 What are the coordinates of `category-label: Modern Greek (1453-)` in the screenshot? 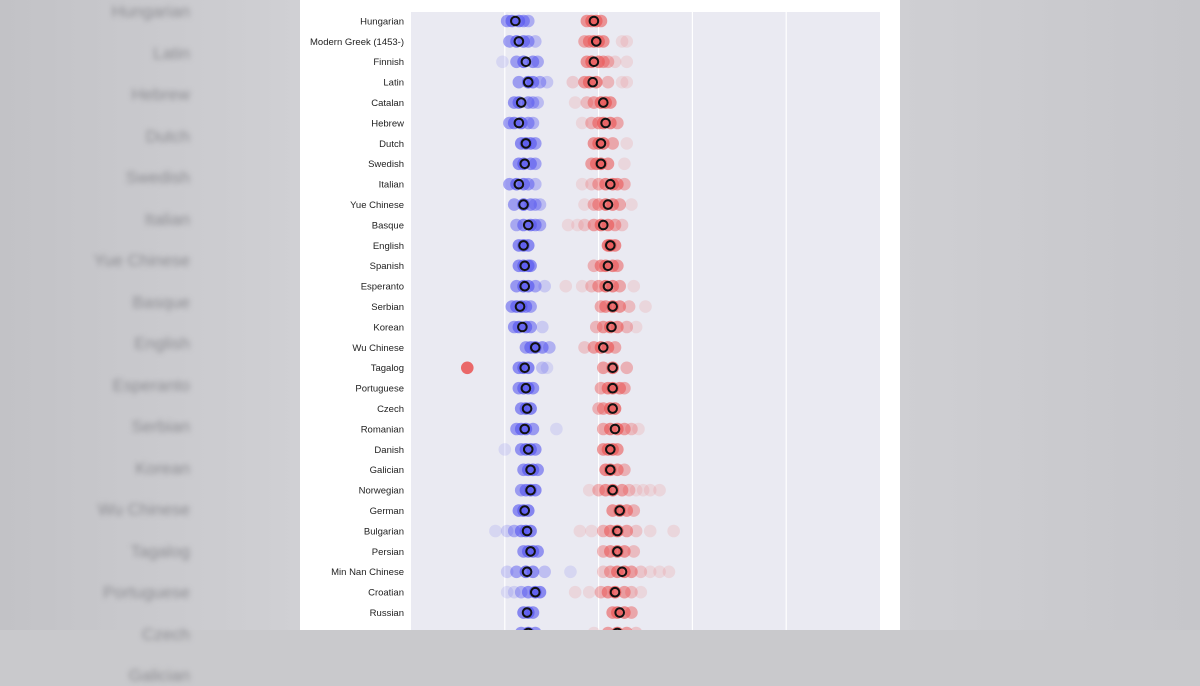 It's located at (357, 42).